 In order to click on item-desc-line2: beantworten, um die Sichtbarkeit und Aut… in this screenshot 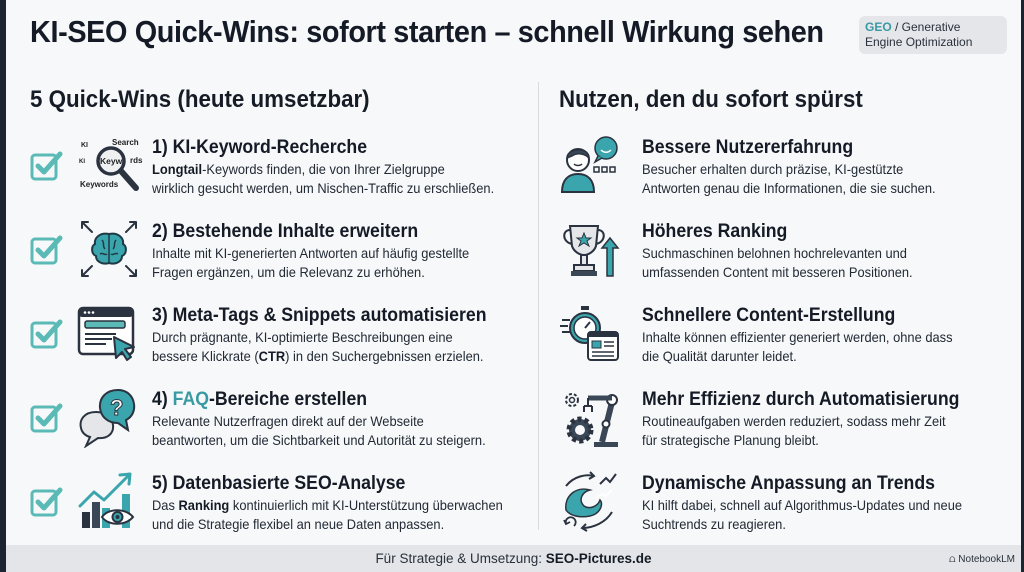, I will do `click(319, 440)`.